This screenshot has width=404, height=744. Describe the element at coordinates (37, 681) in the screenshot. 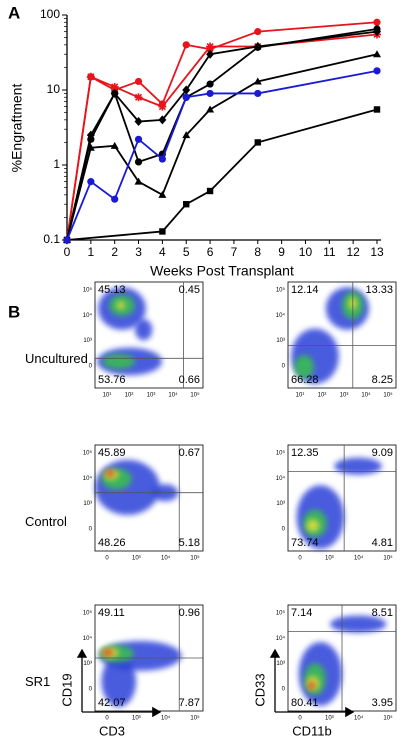

I see `row-label: SR1` at that location.